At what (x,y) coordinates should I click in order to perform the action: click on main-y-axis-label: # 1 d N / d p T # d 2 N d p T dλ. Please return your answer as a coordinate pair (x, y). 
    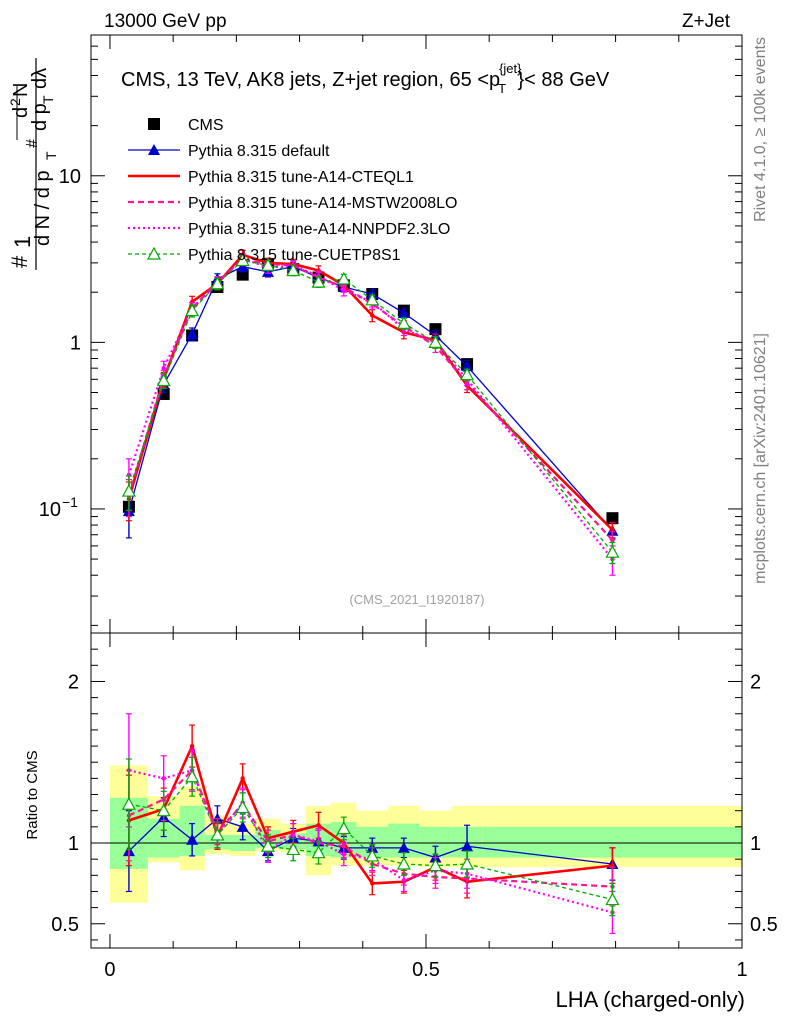
    Looking at the image, I should click on (33, 164).